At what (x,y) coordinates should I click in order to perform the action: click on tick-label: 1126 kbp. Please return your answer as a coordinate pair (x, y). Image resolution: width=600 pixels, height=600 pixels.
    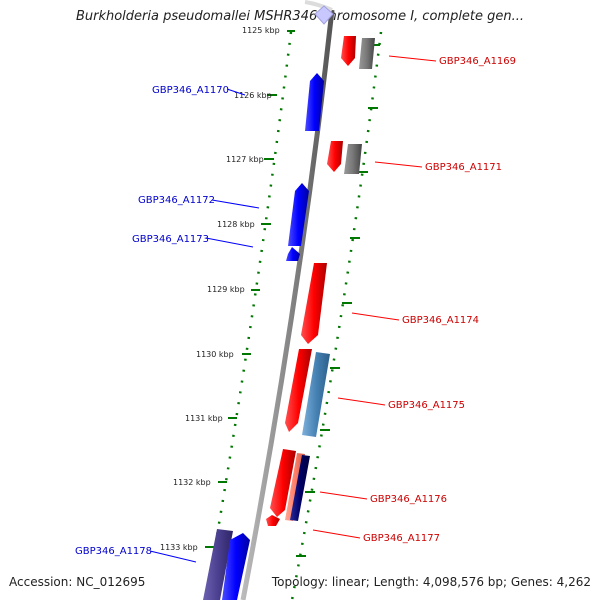
    Looking at the image, I should click on (253, 95).